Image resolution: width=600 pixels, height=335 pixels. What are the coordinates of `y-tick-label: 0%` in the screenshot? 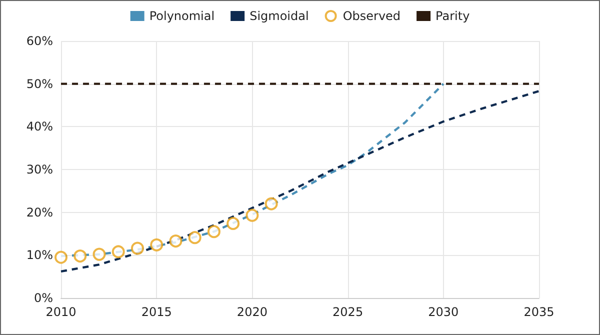 It's located at (43, 298).